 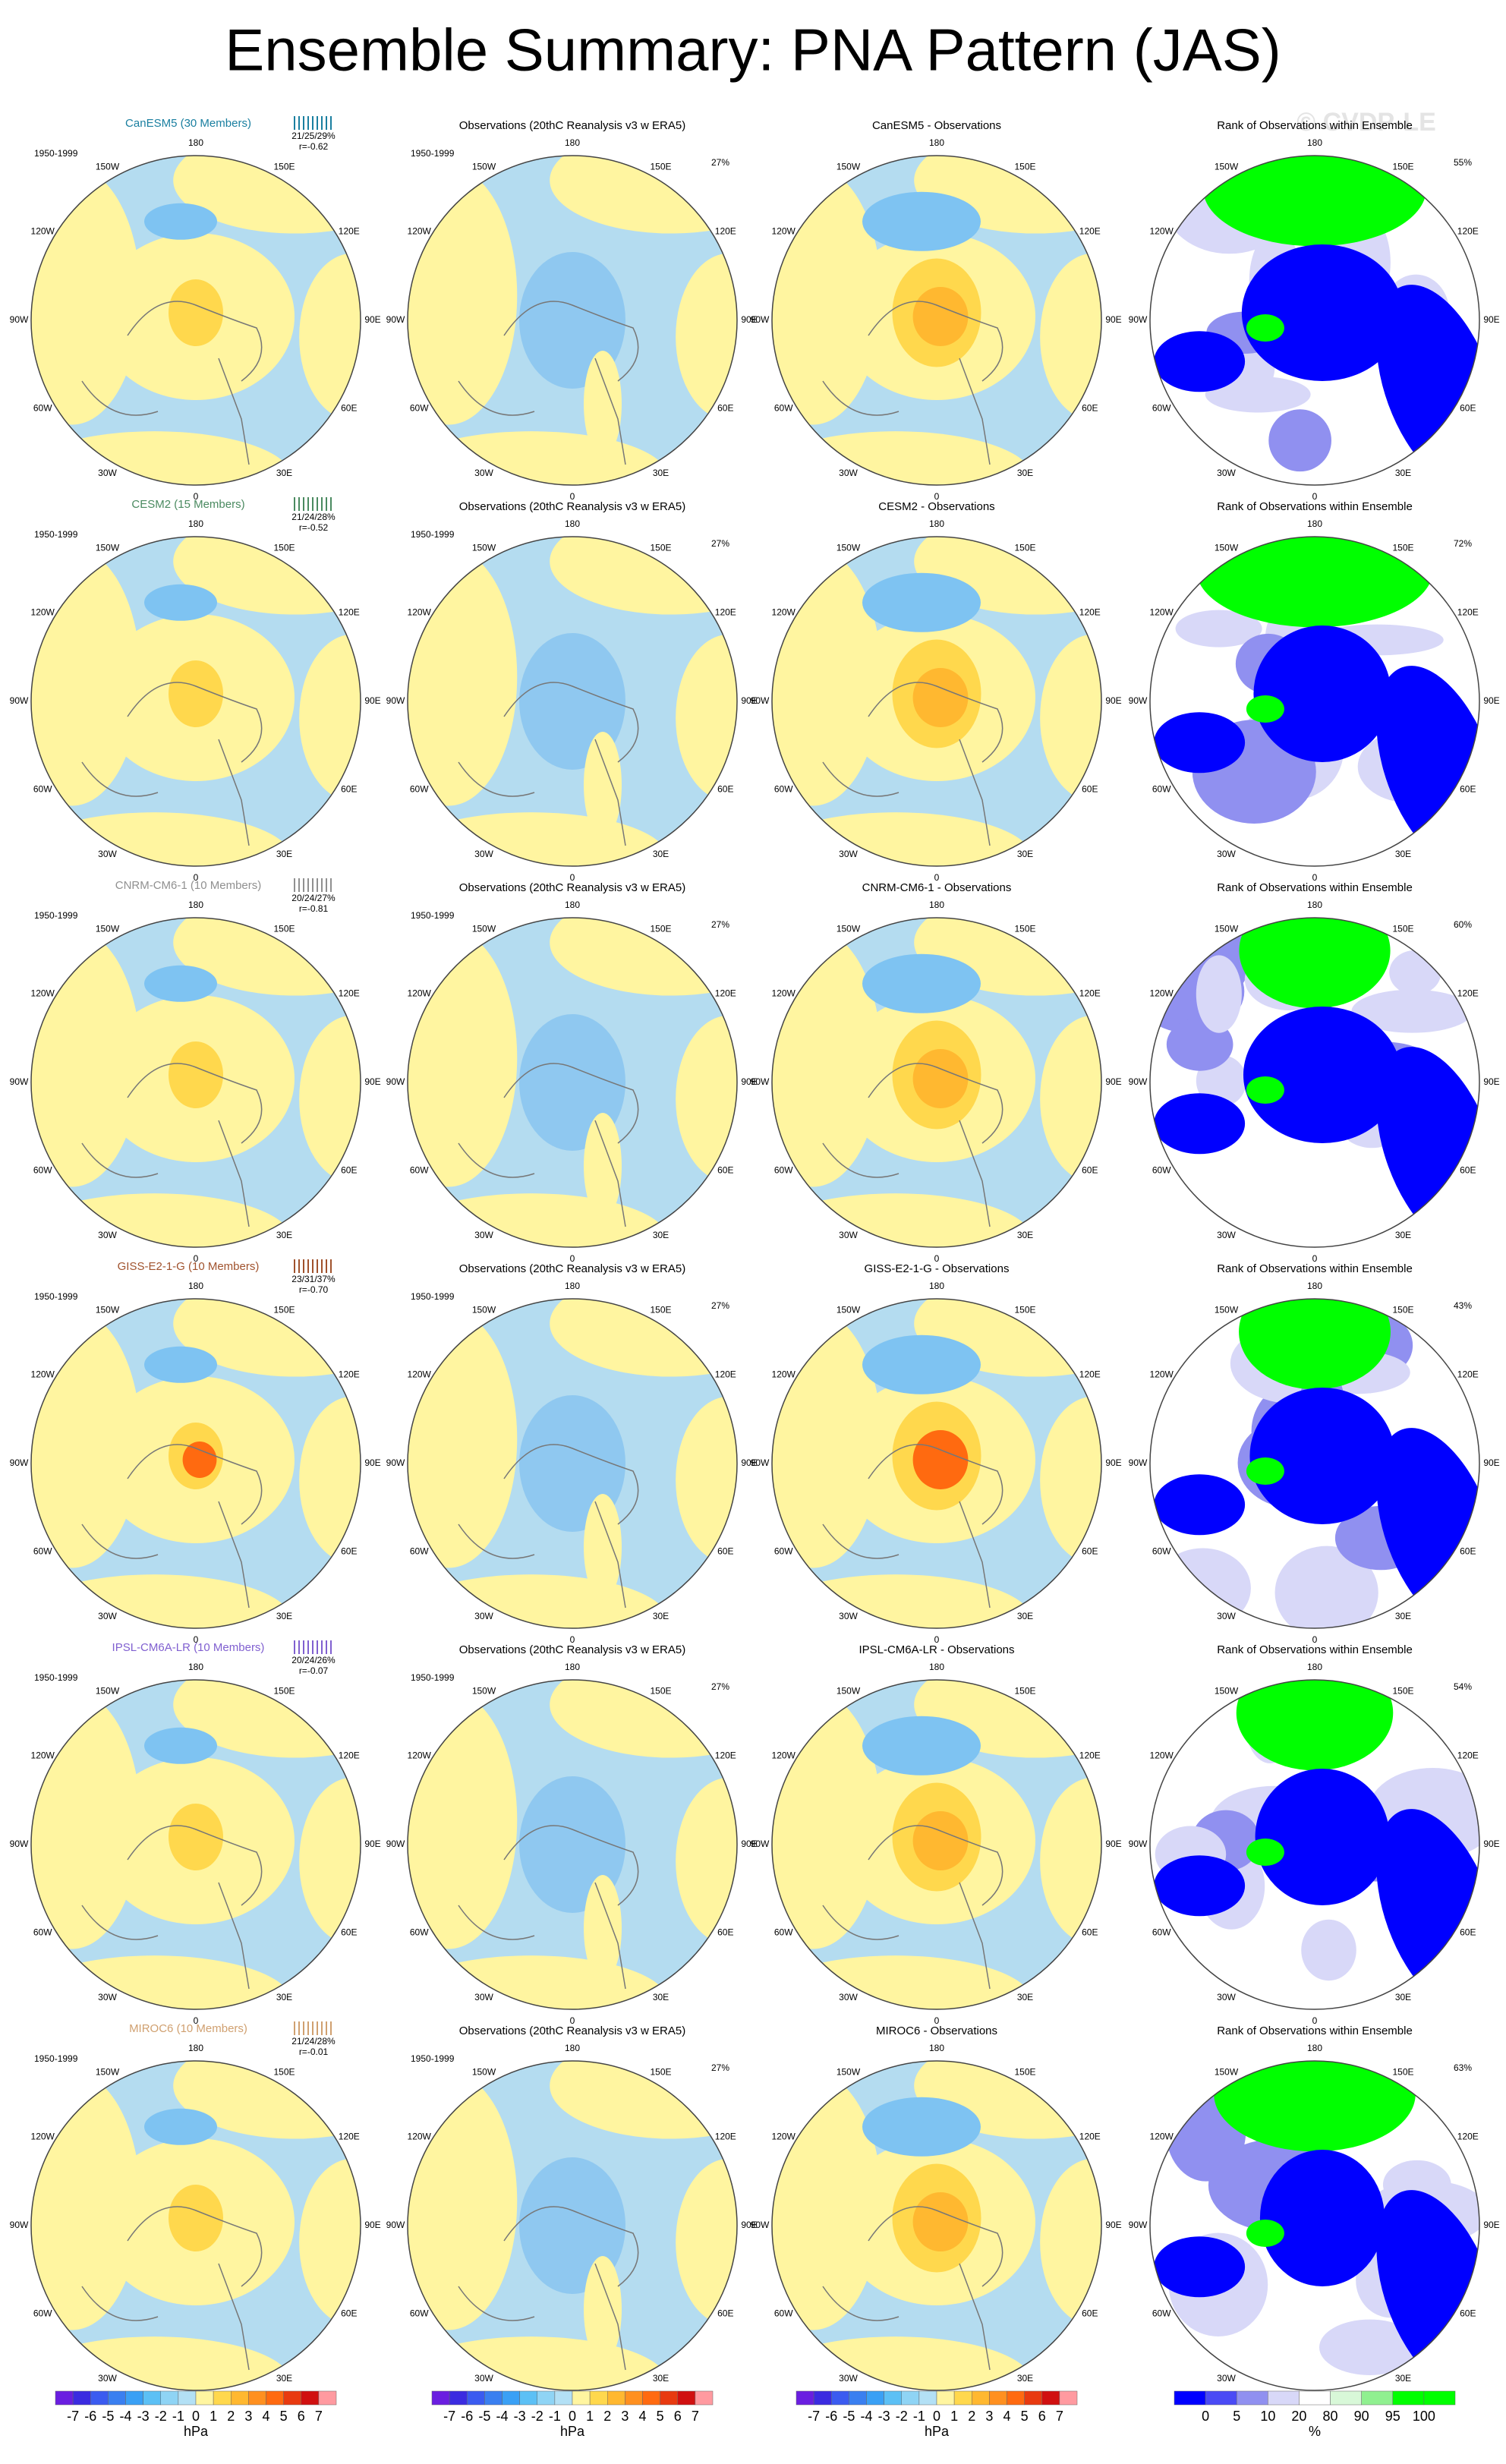 I want to click on map-model, so click(x=196, y=1844).